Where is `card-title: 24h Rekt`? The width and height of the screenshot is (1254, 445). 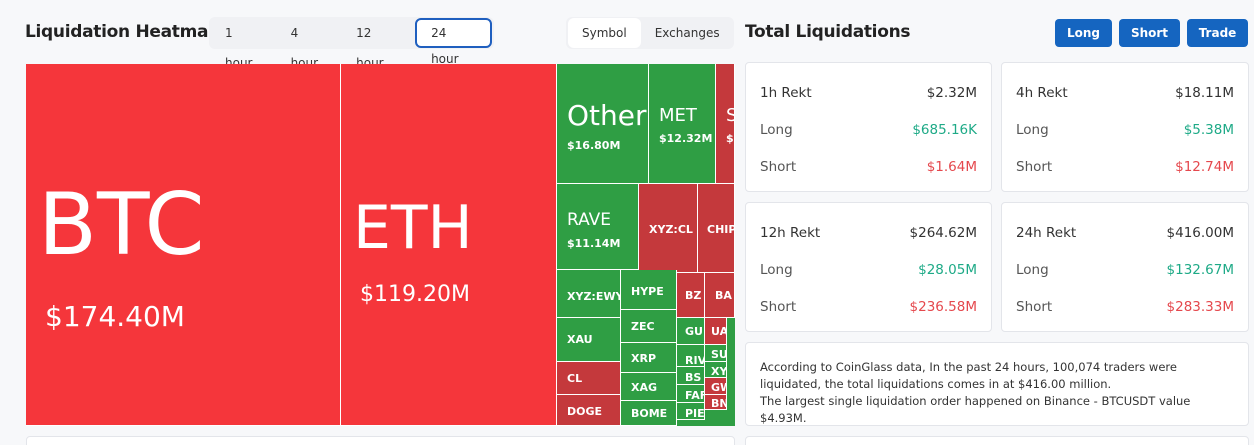 card-title: 24h Rekt is located at coordinates (1046, 233).